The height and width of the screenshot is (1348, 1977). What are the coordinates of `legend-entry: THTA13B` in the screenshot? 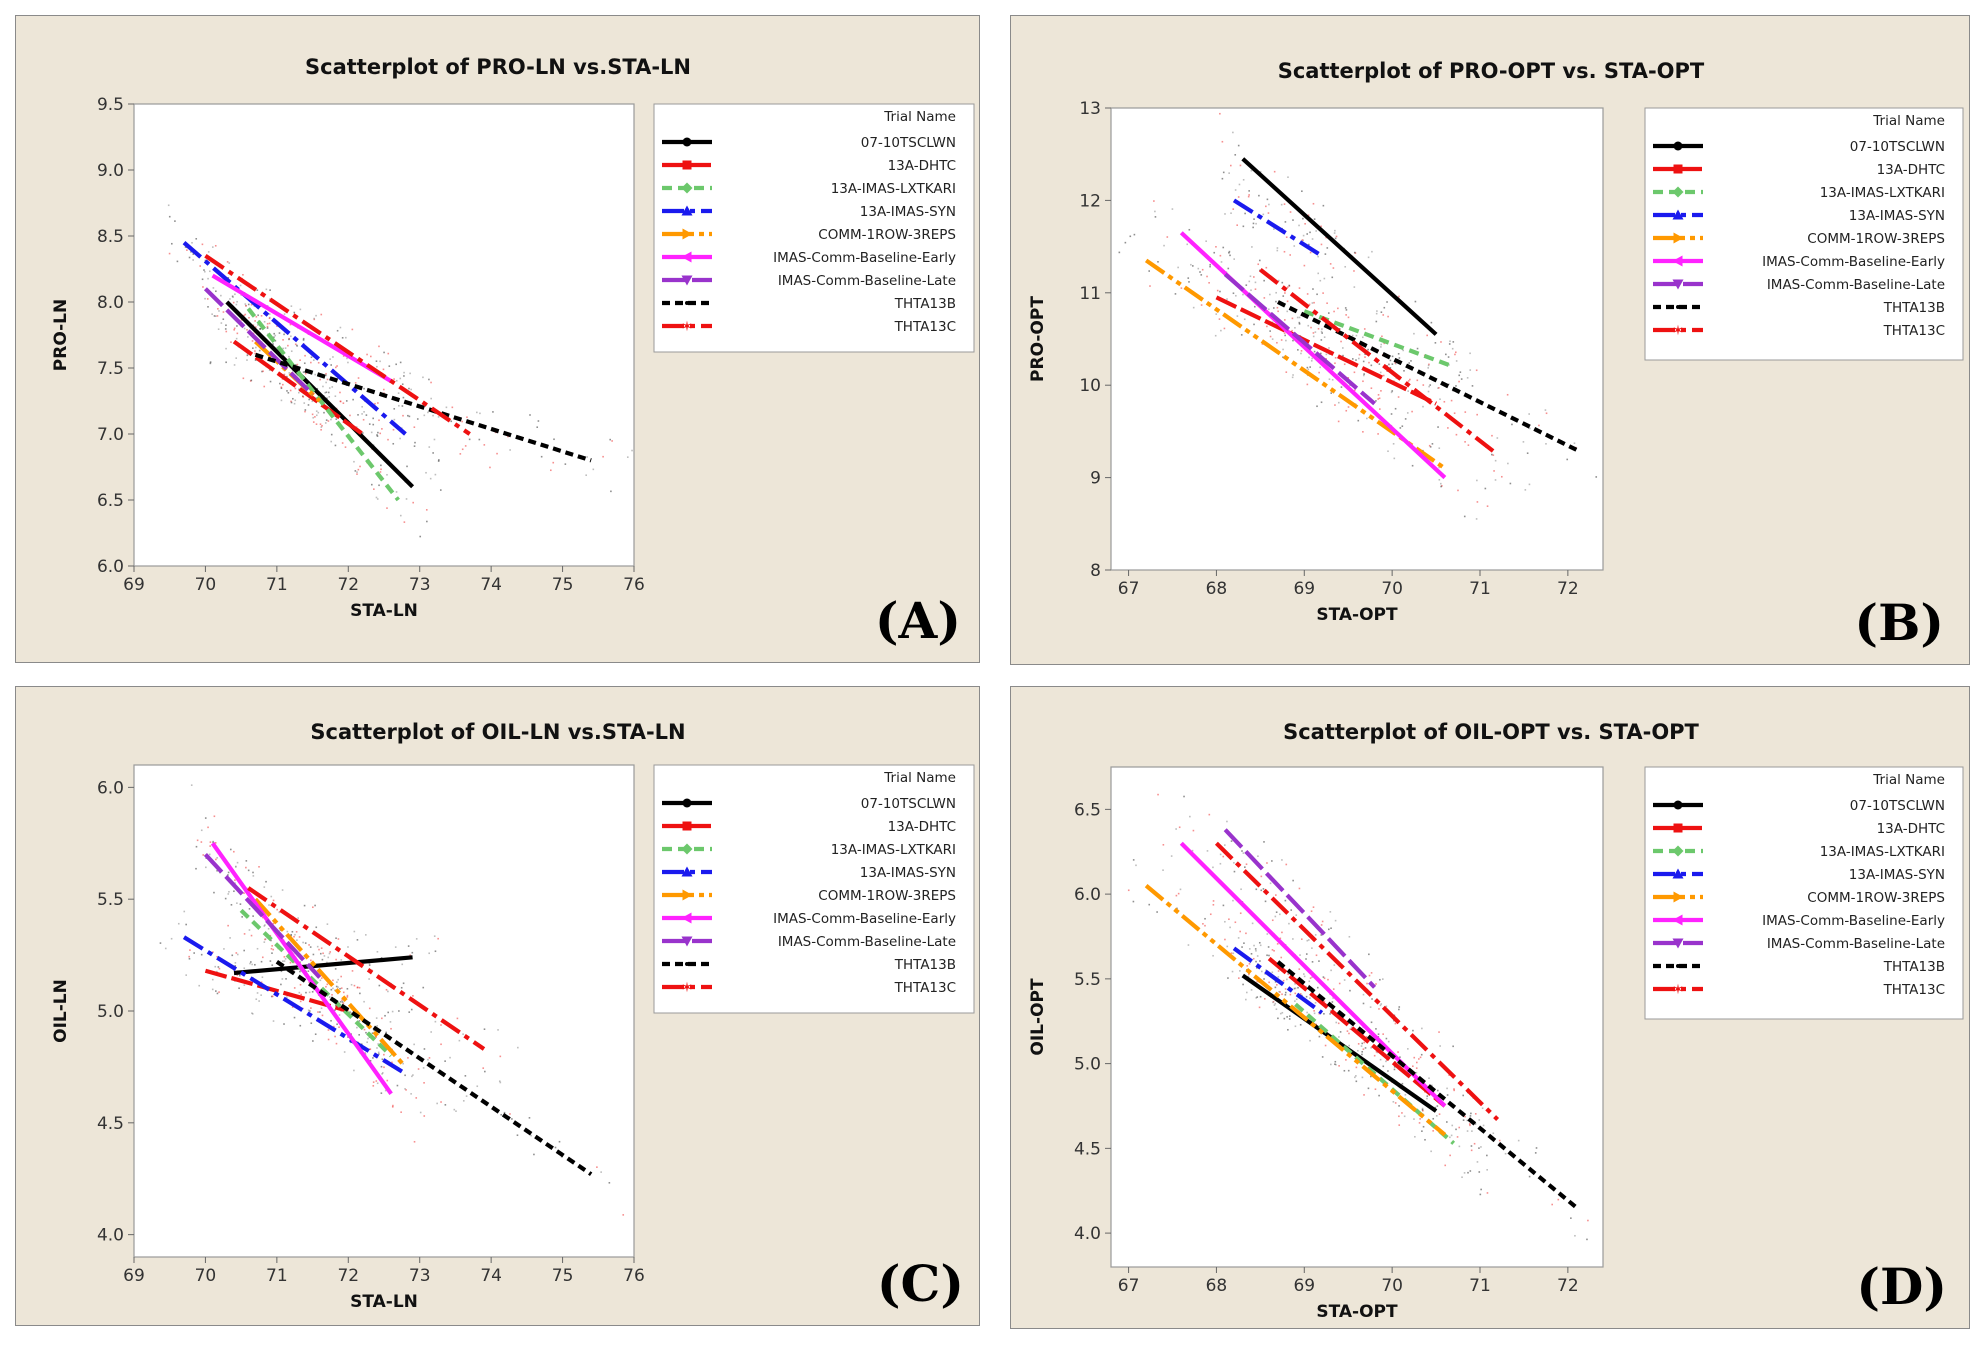 It's located at (925, 965).